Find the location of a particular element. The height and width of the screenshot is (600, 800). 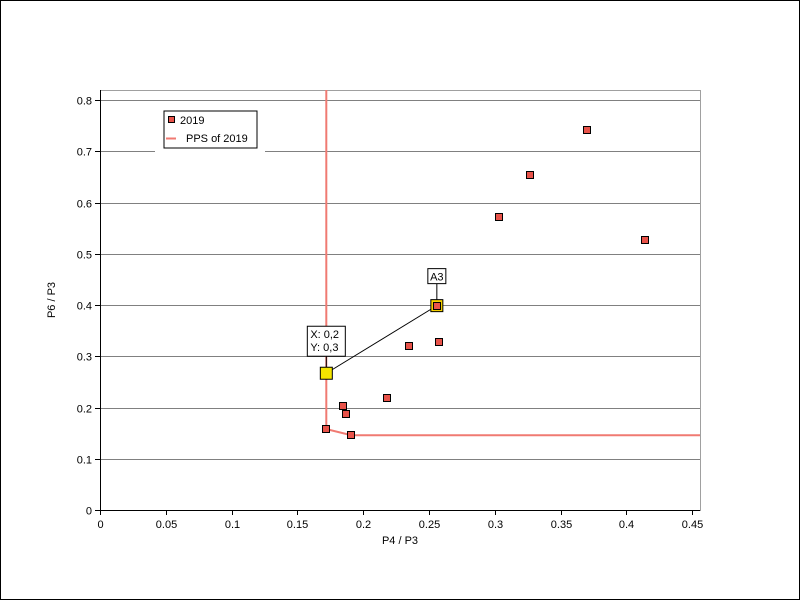

y-axis-ticks: 0 0.1 0.2 0.3 0.4 0.5 0.6 0.7 0.8 is located at coordinates (88, 307).